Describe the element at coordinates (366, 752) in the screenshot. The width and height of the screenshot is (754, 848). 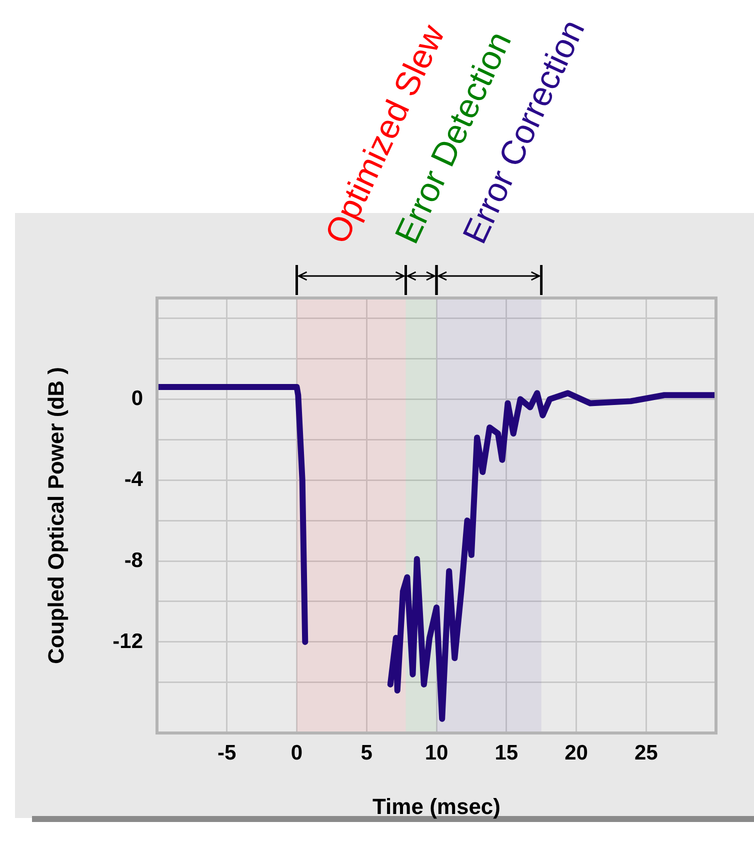
I see `x-tick-label: 5` at that location.